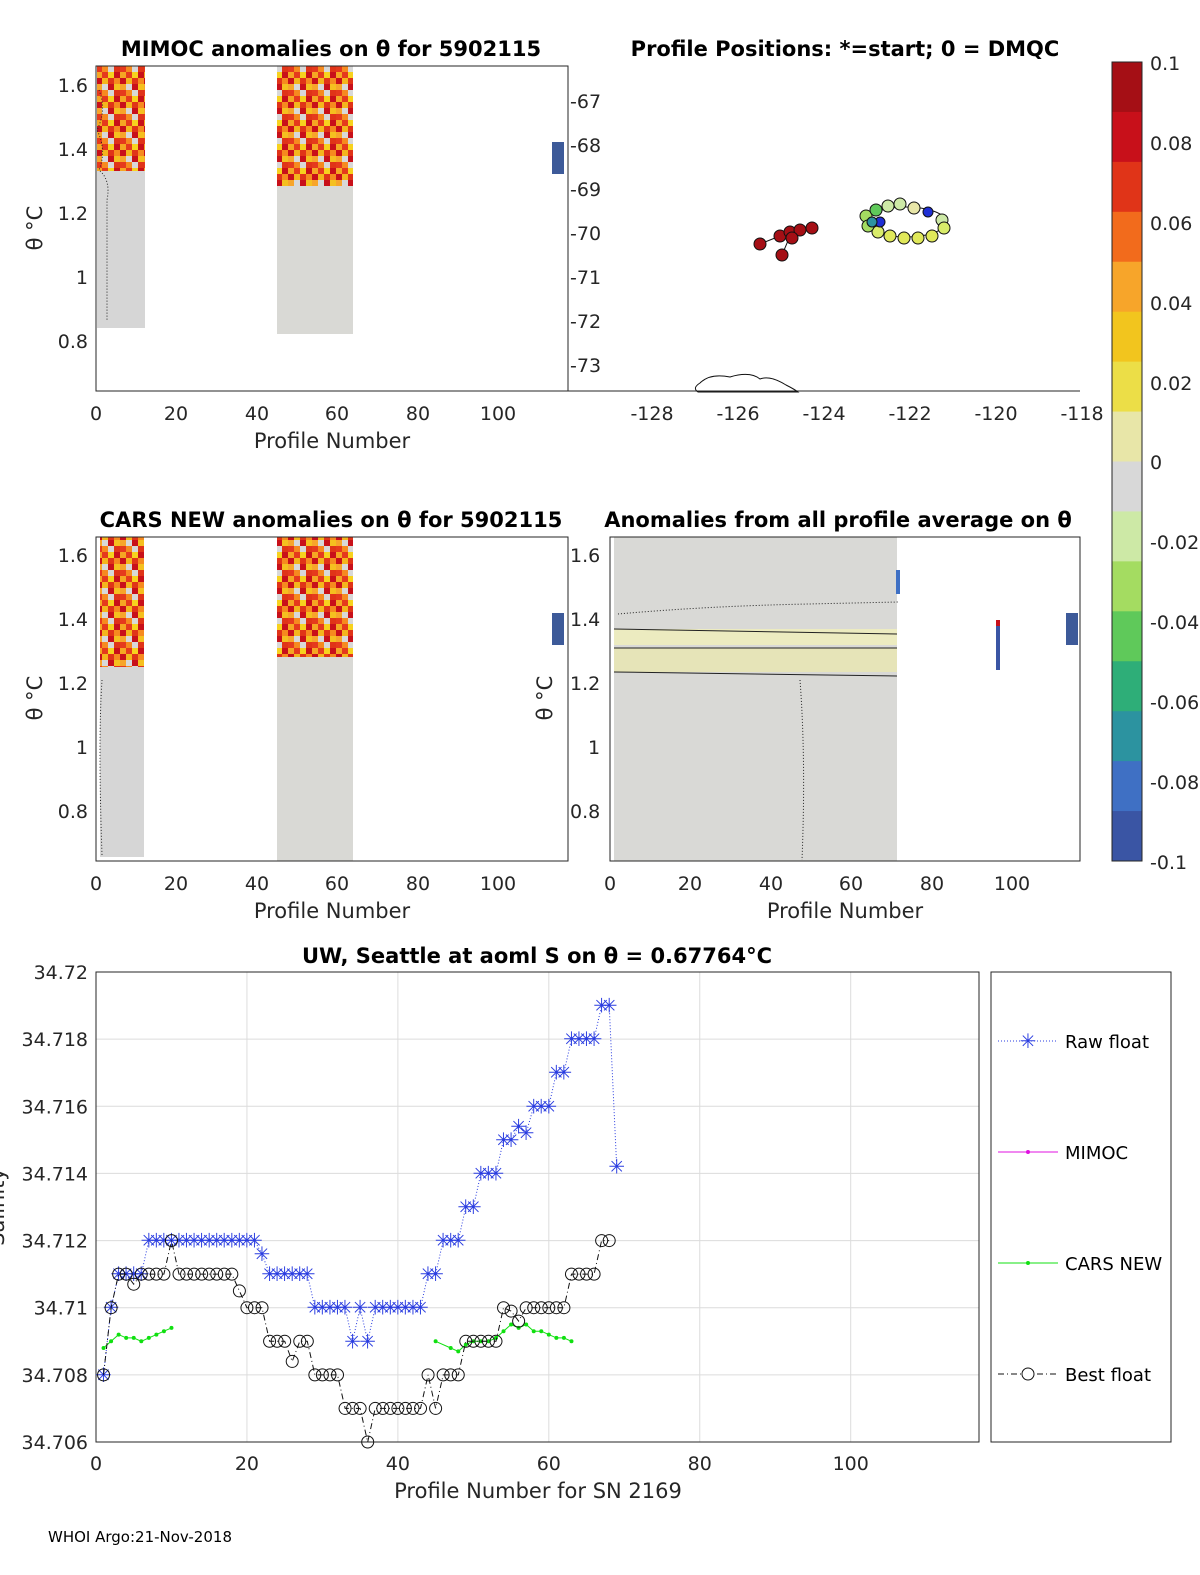  Describe the element at coordinates (35, 698) in the screenshot. I see `cars-ylabel: θ °C` at that location.